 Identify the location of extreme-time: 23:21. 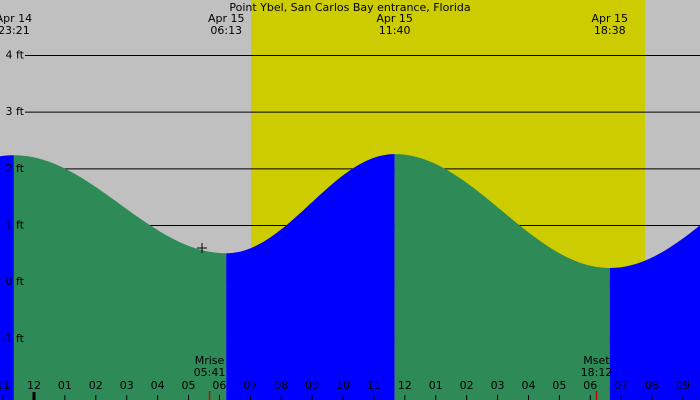
(15, 30).